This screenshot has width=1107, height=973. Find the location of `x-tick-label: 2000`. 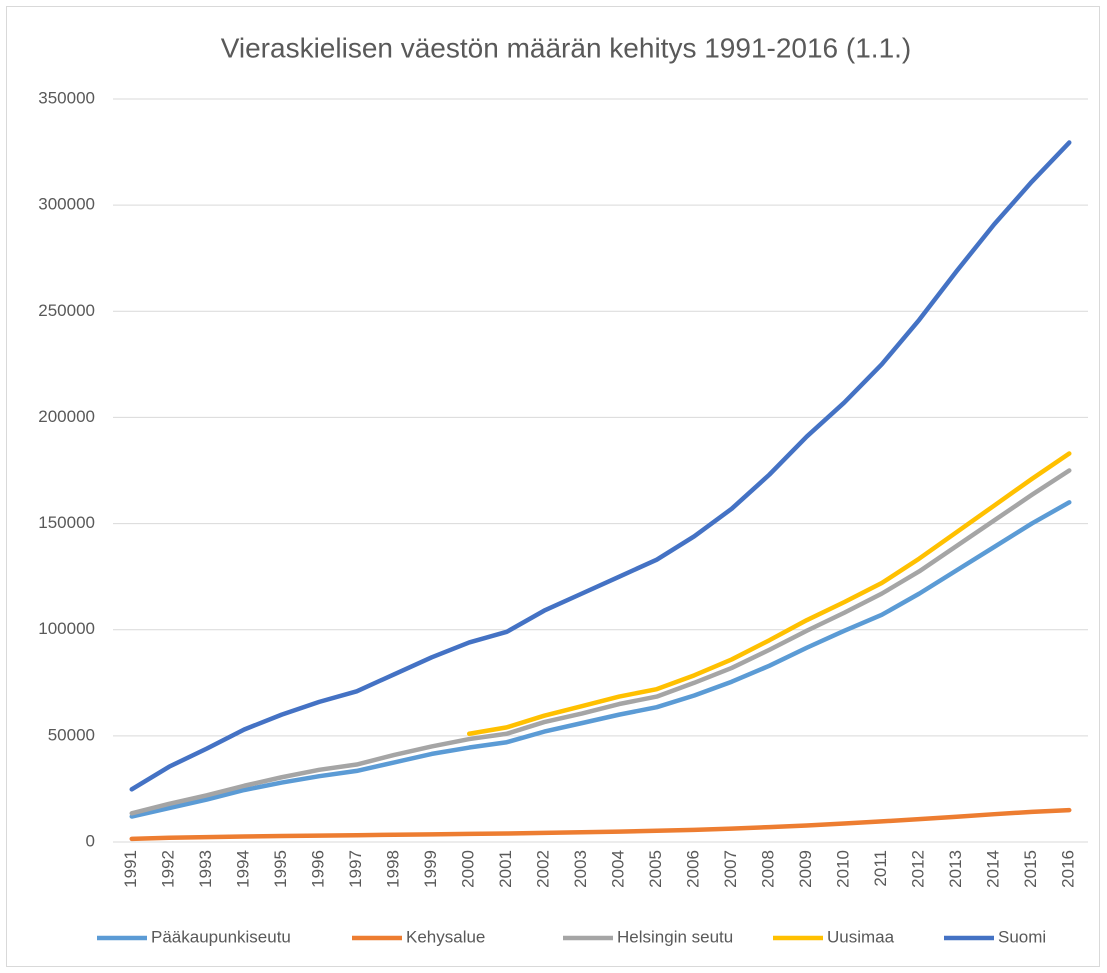

x-tick-label: 2000 is located at coordinates (468, 869).